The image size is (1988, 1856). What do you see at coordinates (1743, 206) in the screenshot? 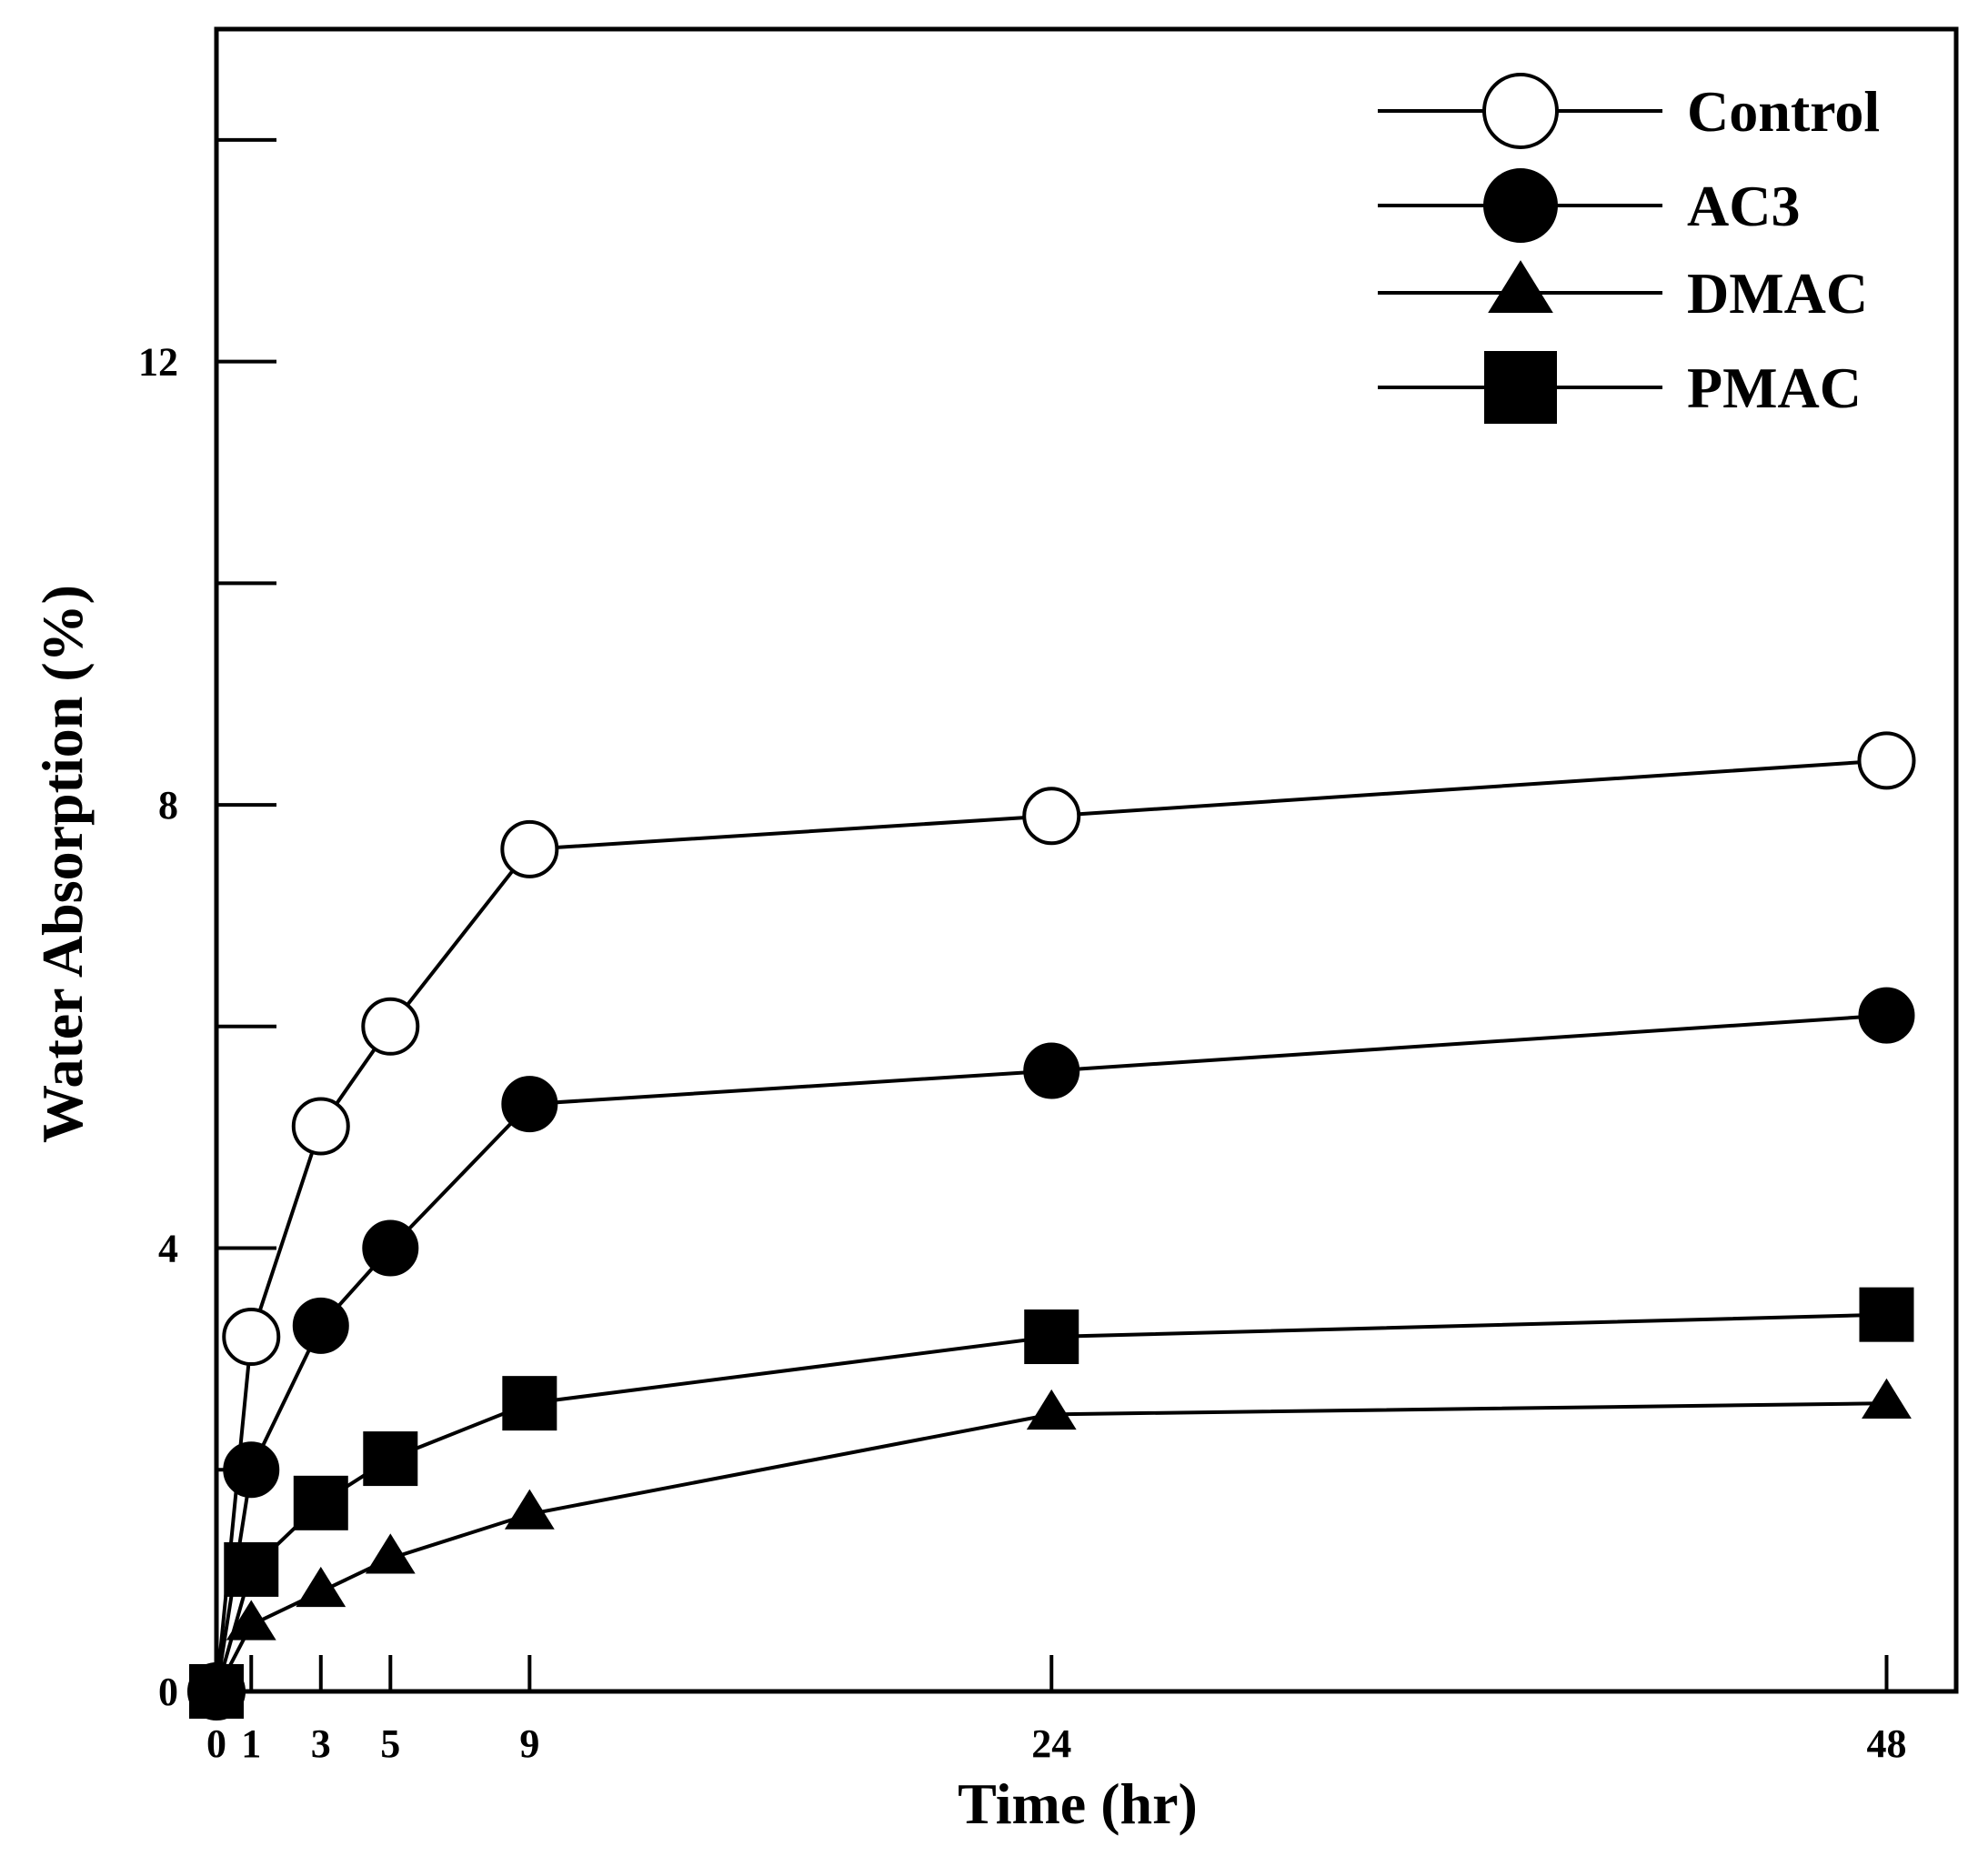
I see `legend-label-ac3: AC3` at bounding box center [1743, 206].